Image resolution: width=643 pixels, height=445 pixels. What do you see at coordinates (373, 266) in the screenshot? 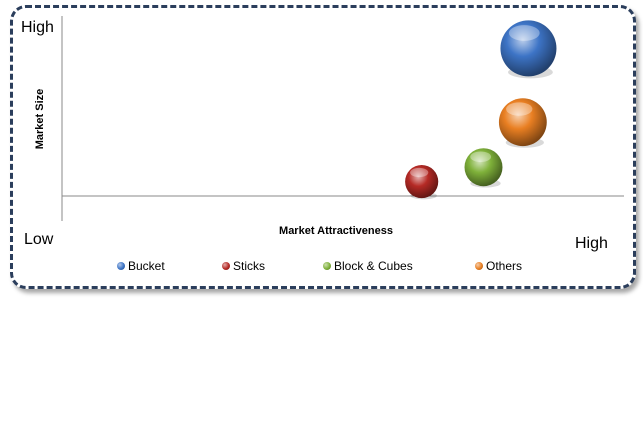
I see `legend-label: Block & Cubes` at bounding box center [373, 266].